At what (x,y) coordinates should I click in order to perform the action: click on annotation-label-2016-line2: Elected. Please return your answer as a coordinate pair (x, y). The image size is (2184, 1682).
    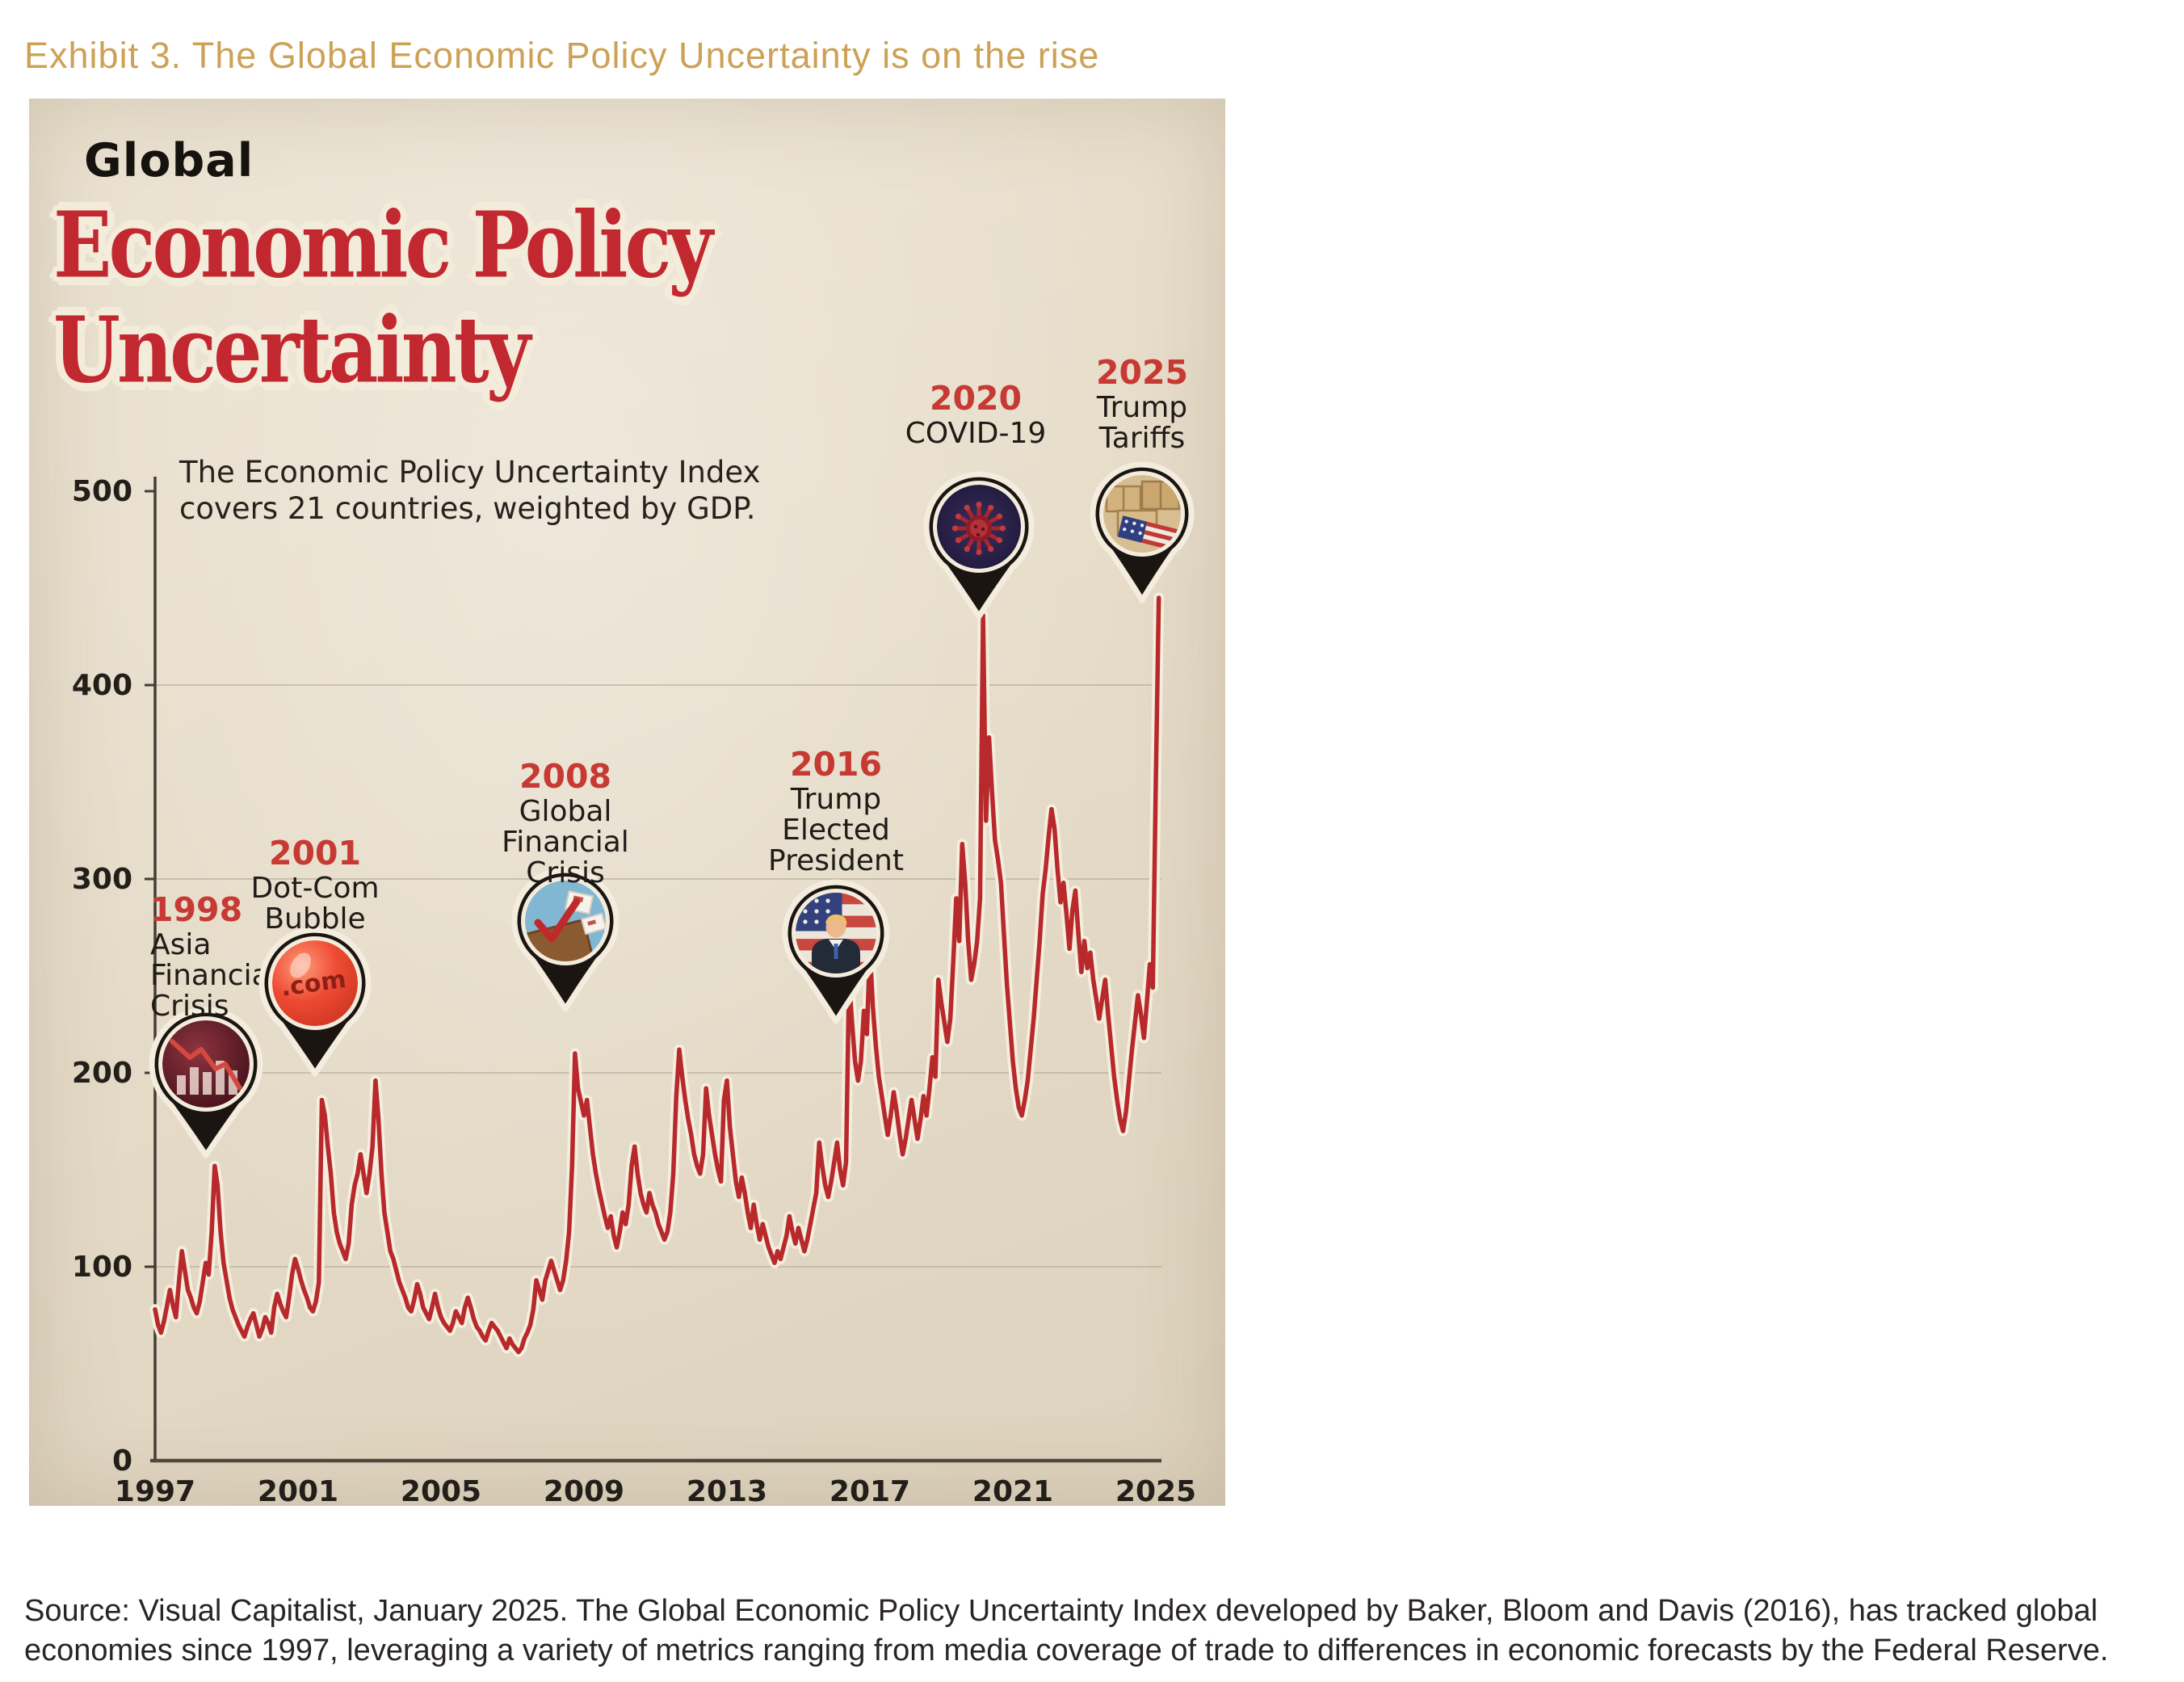
    Looking at the image, I should click on (836, 830).